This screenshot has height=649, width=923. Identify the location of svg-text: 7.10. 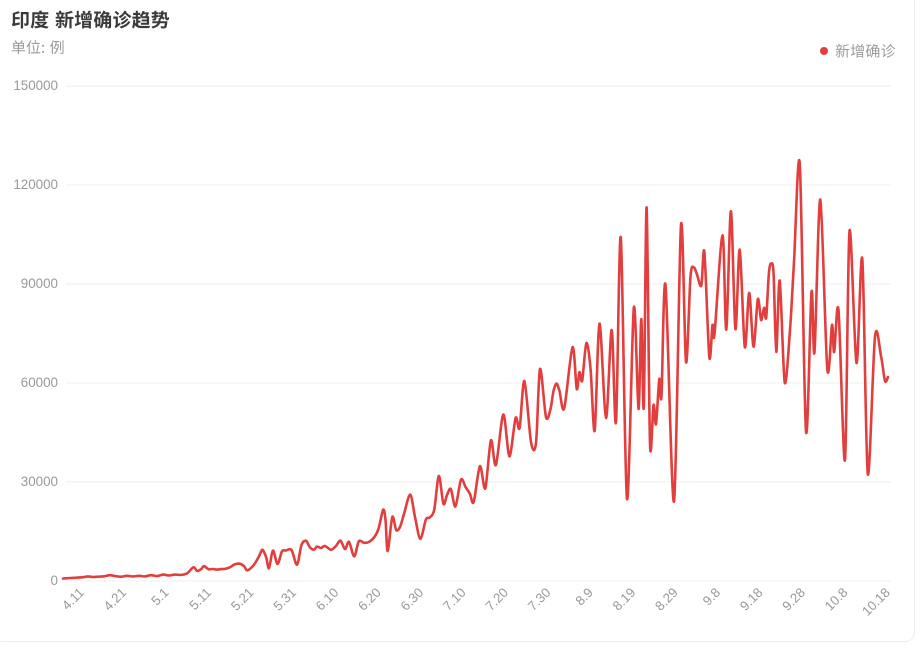
(454, 599).